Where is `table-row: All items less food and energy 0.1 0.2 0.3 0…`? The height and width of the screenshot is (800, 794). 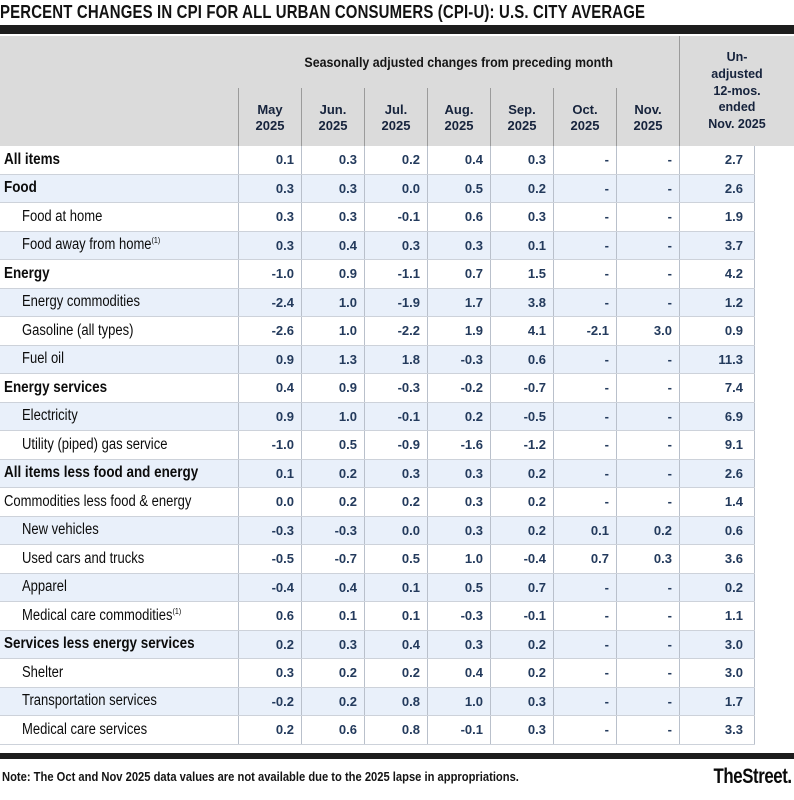 table-row: All items less food and energy 0.1 0.2 0.3 0… is located at coordinates (377, 473).